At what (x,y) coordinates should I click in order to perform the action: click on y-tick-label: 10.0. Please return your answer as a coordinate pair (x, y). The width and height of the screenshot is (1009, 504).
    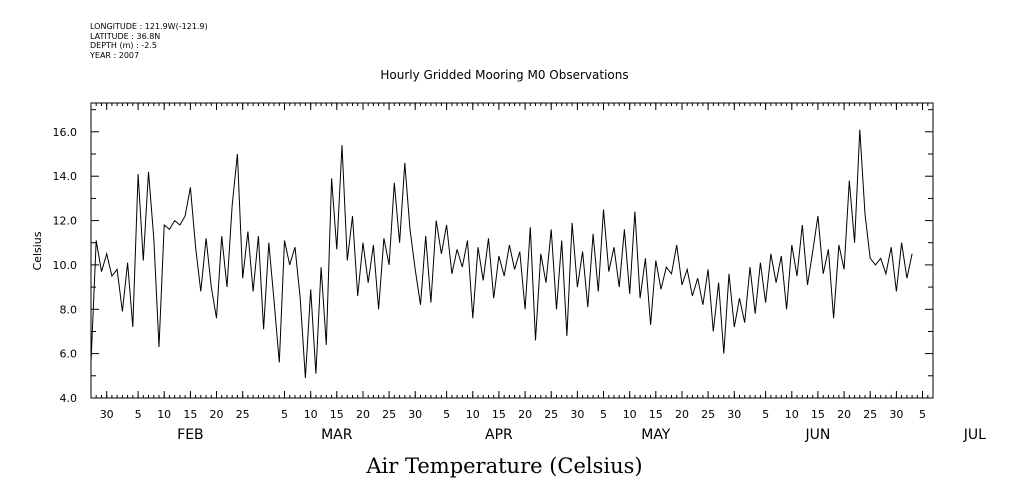
    Looking at the image, I should click on (65, 265).